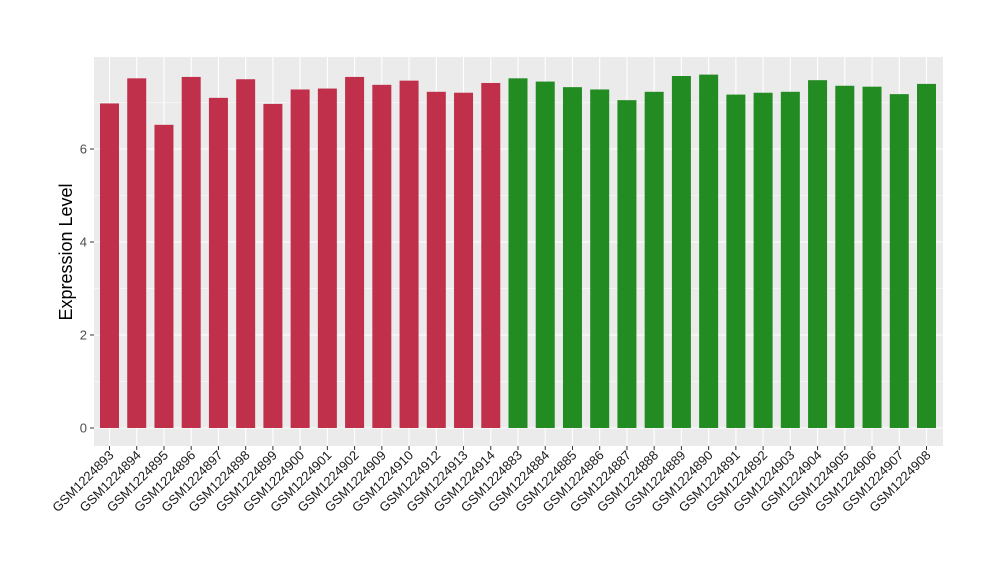 This screenshot has height=585, width=1000. What do you see at coordinates (382, 256) in the screenshot?
I see `bar-GSM1224909` at bounding box center [382, 256].